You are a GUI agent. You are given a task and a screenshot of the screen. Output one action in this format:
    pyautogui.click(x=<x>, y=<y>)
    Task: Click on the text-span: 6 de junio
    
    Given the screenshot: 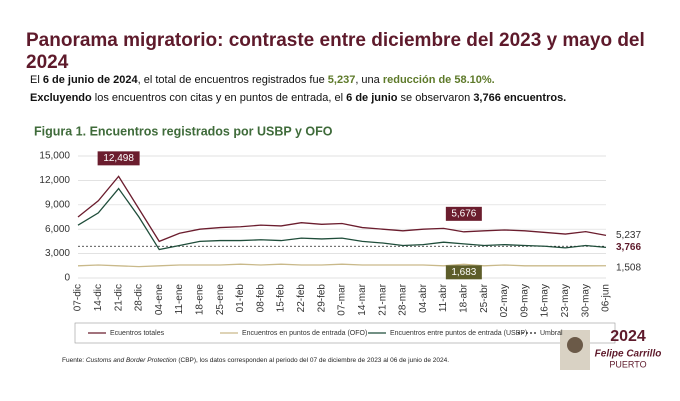 What is the action you would take?
    pyautogui.click(x=372, y=98)
    